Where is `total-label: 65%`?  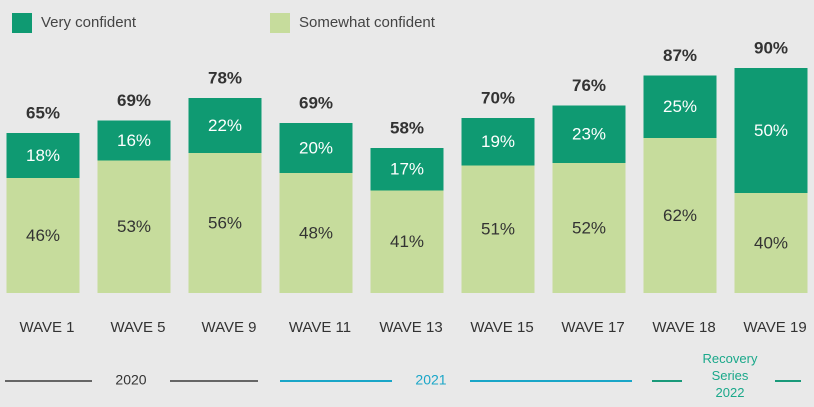 total-label: 65% is located at coordinates (43, 112).